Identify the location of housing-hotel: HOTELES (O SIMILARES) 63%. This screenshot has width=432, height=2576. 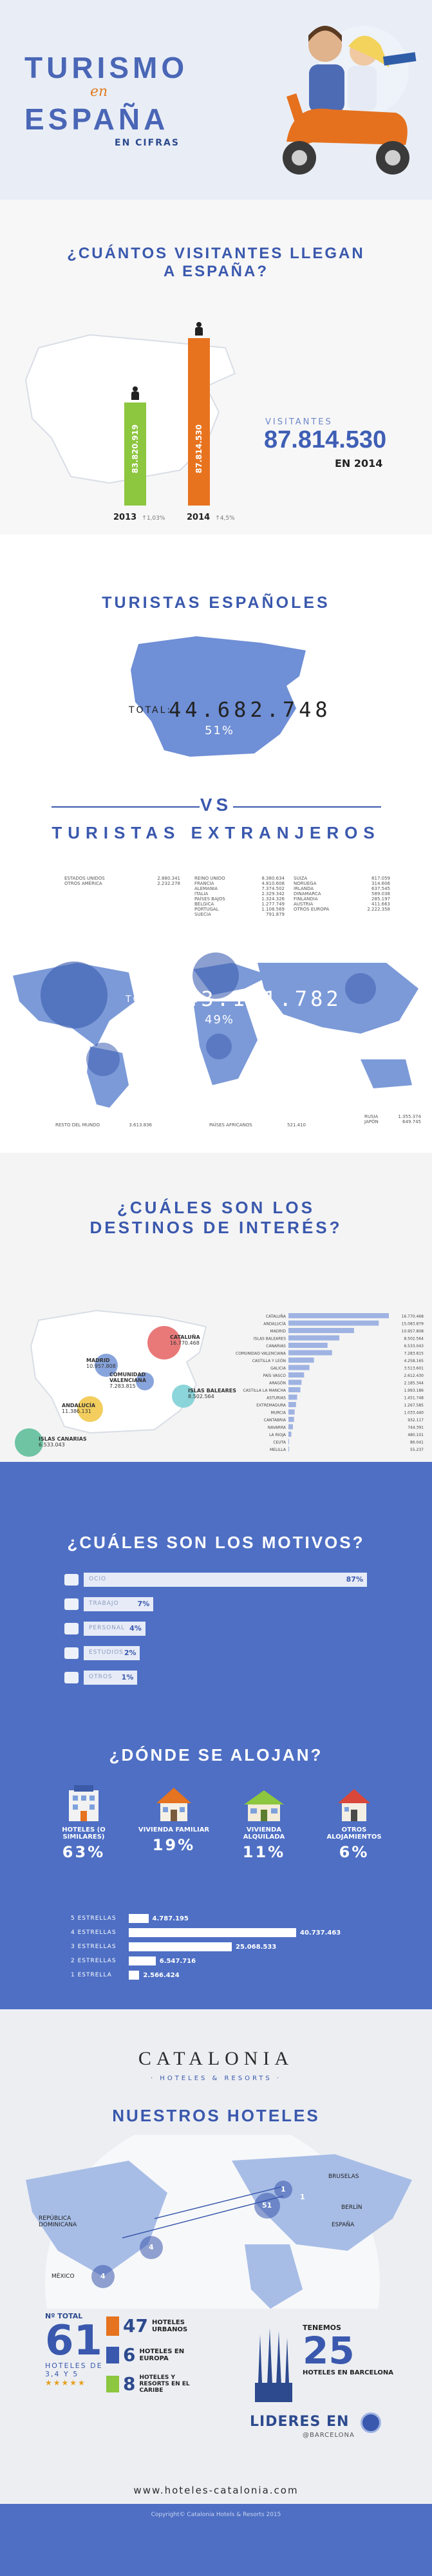
(83, 1822).